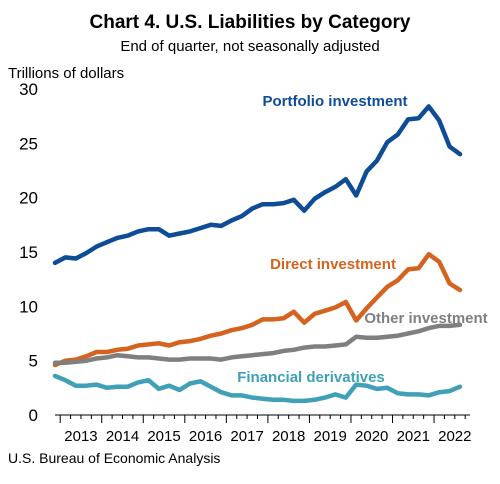 This screenshot has height=484, width=500. I want to click on y-tick-label: 15, so click(28, 252).